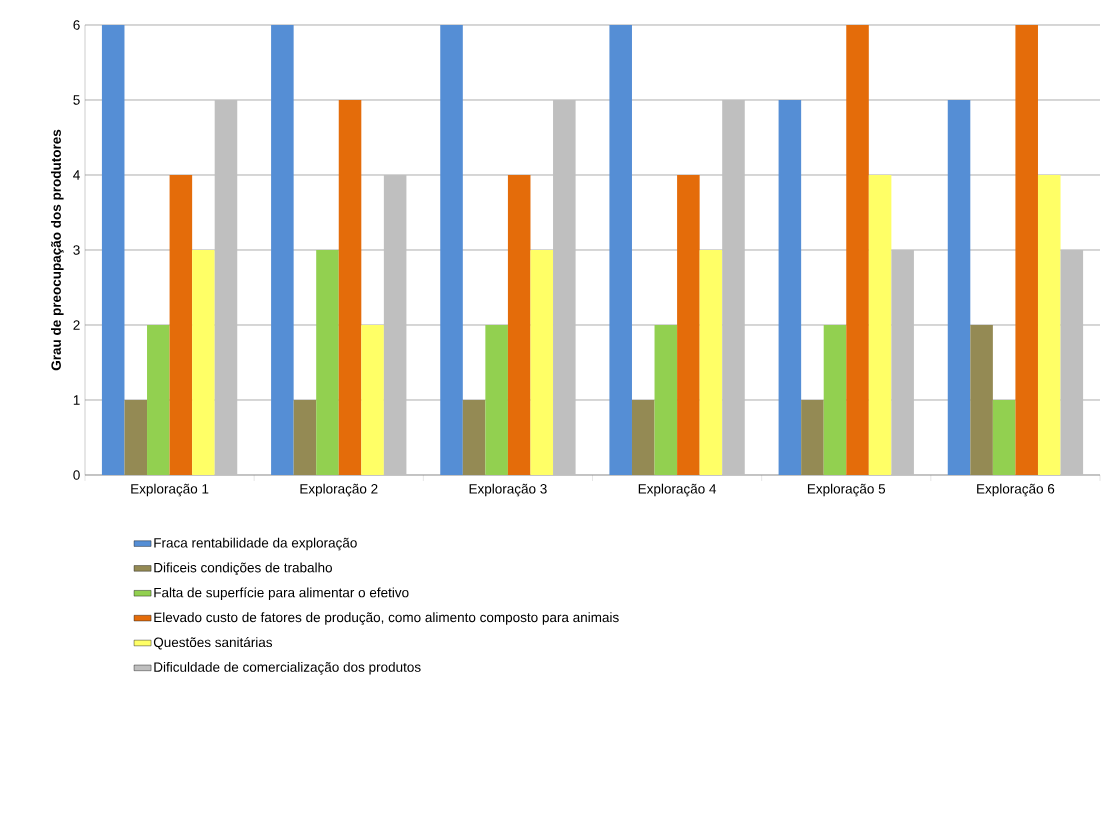 This screenshot has height=819, width=1107. I want to click on x-tick-label: Exploração 4, so click(677, 490).